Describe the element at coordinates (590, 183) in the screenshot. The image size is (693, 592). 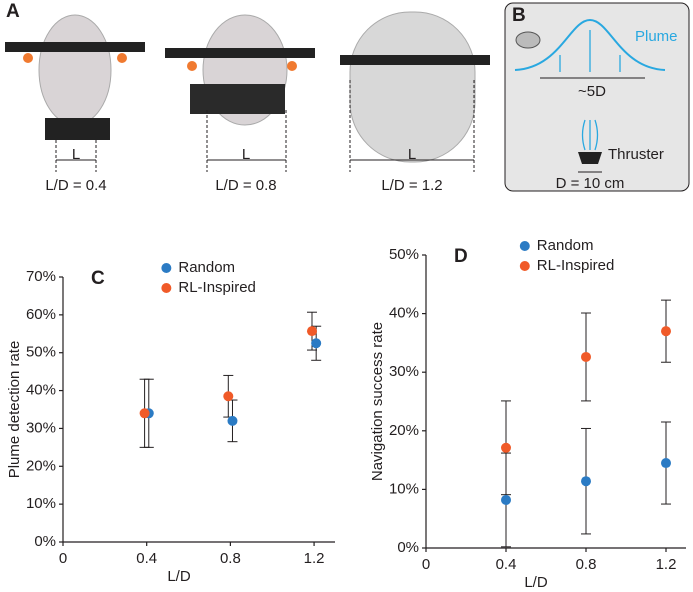
I see `diameter-label: D = 10 cm` at that location.